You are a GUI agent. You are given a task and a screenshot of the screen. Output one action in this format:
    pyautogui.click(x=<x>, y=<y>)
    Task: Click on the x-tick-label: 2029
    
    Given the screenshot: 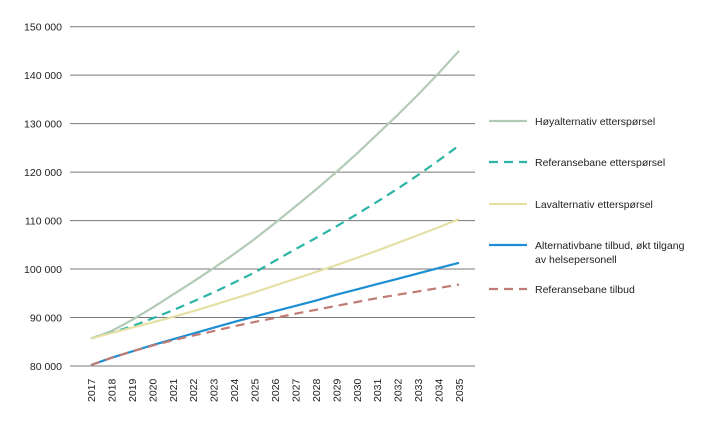 What is the action you would take?
    pyautogui.click(x=337, y=390)
    